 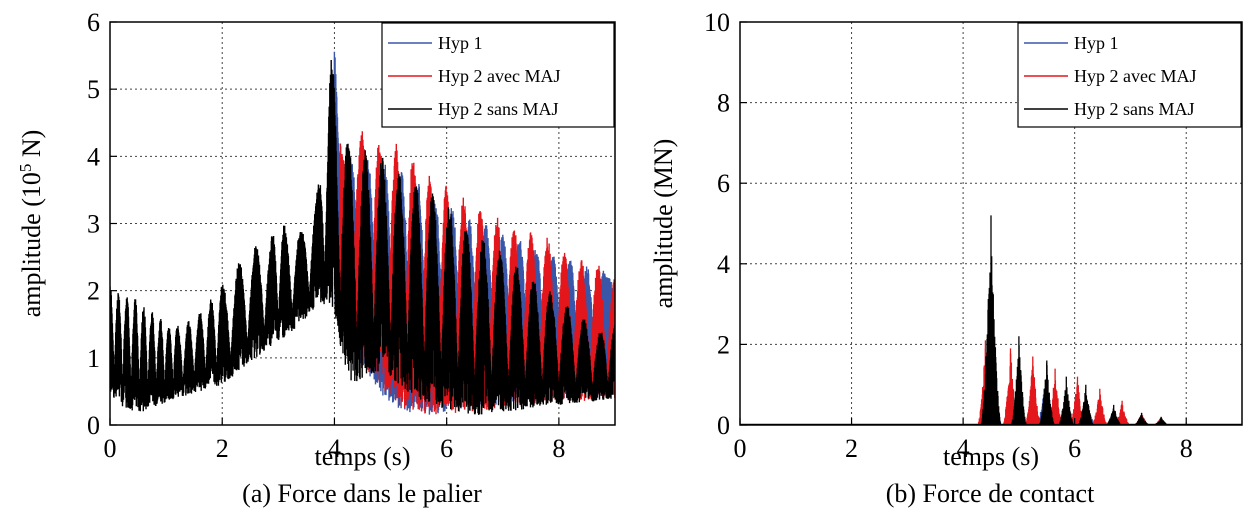 What do you see at coordinates (31, 244) in the screenshot?
I see `y-axis-label-main: amplitude (10` at bounding box center [31, 244].